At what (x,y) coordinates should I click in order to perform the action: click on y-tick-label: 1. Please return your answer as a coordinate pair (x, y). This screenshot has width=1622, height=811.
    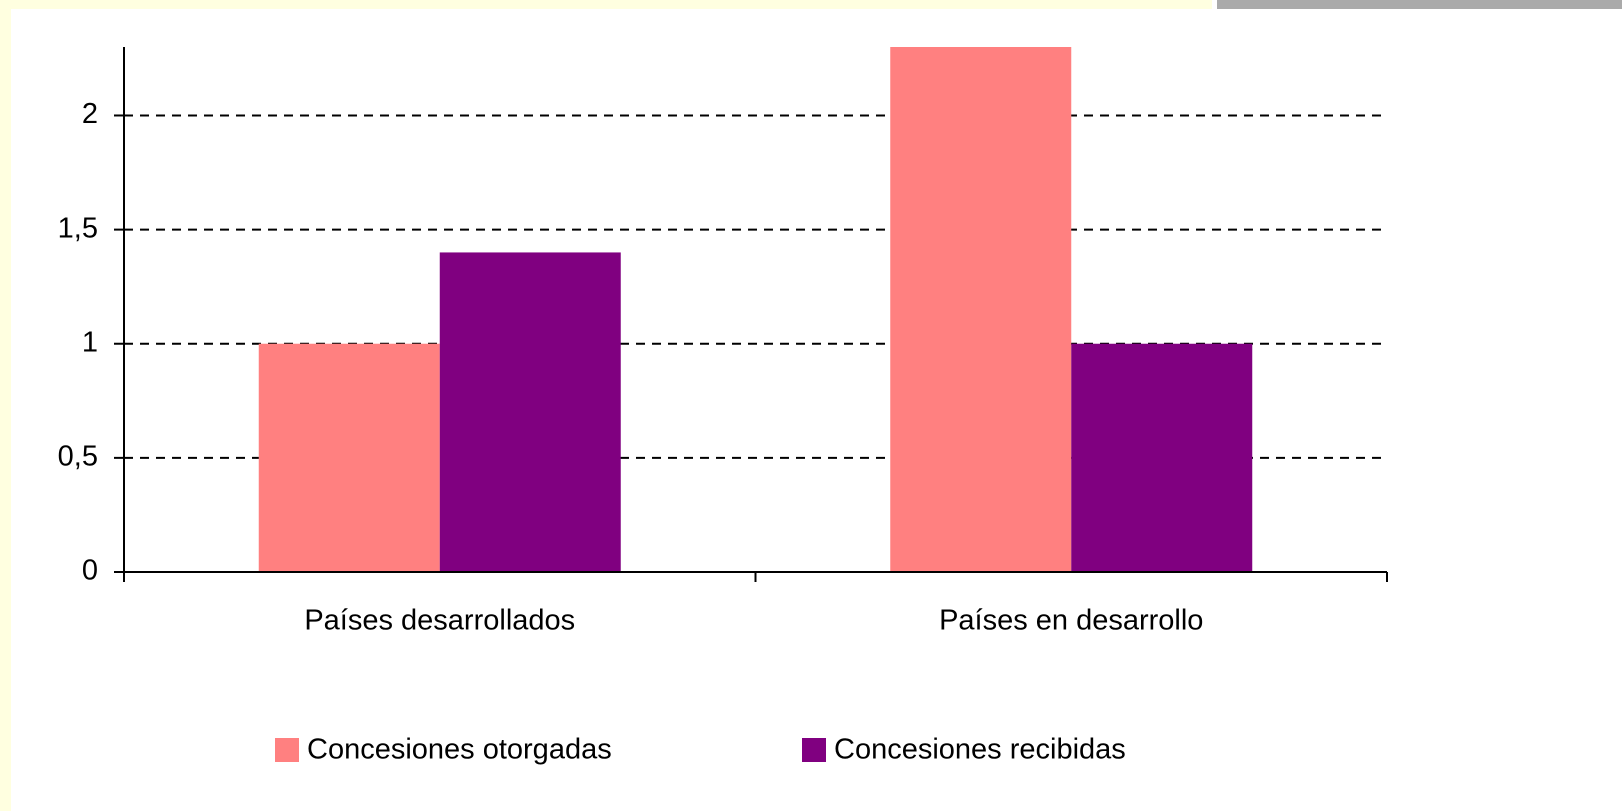
    Looking at the image, I should click on (90, 342).